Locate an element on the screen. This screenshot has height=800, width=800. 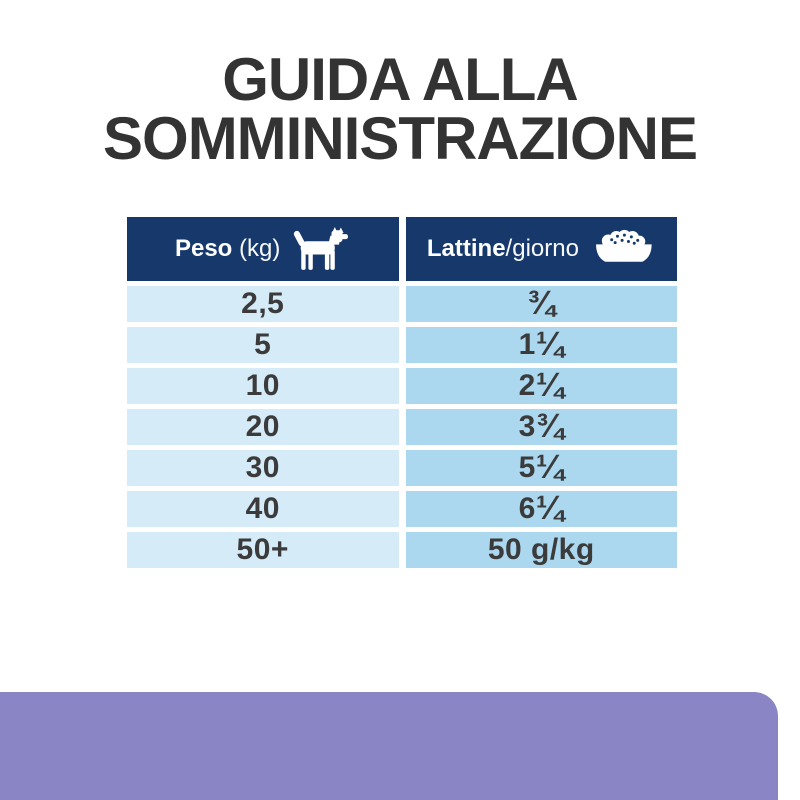
dog-icon is located at coordinates (321, 248).